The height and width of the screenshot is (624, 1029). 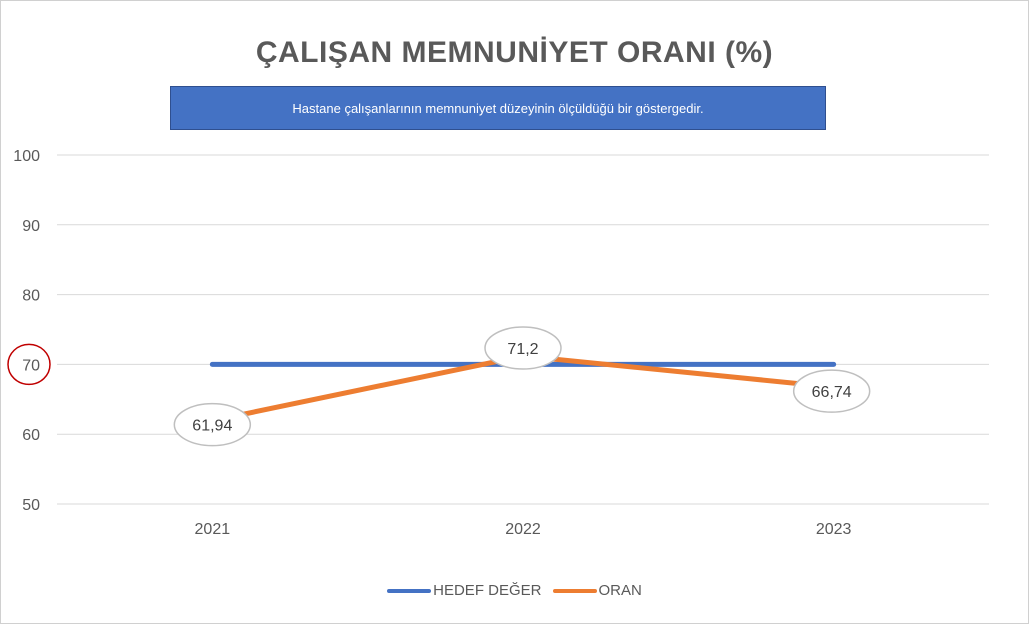 I want to click on y-tick-label: 60, so click(x=31, y=435).